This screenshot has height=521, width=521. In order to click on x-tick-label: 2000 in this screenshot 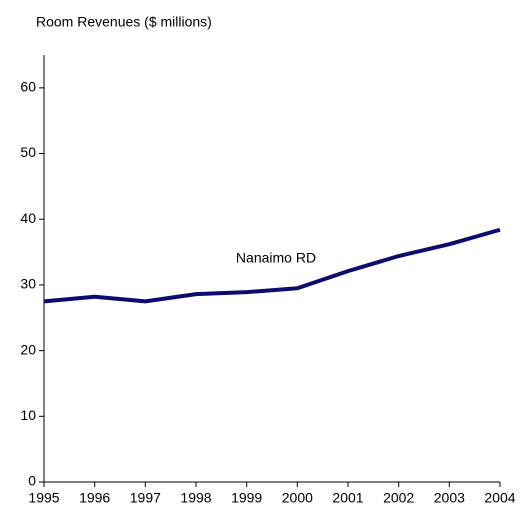, I will do `click(297, 498)`.